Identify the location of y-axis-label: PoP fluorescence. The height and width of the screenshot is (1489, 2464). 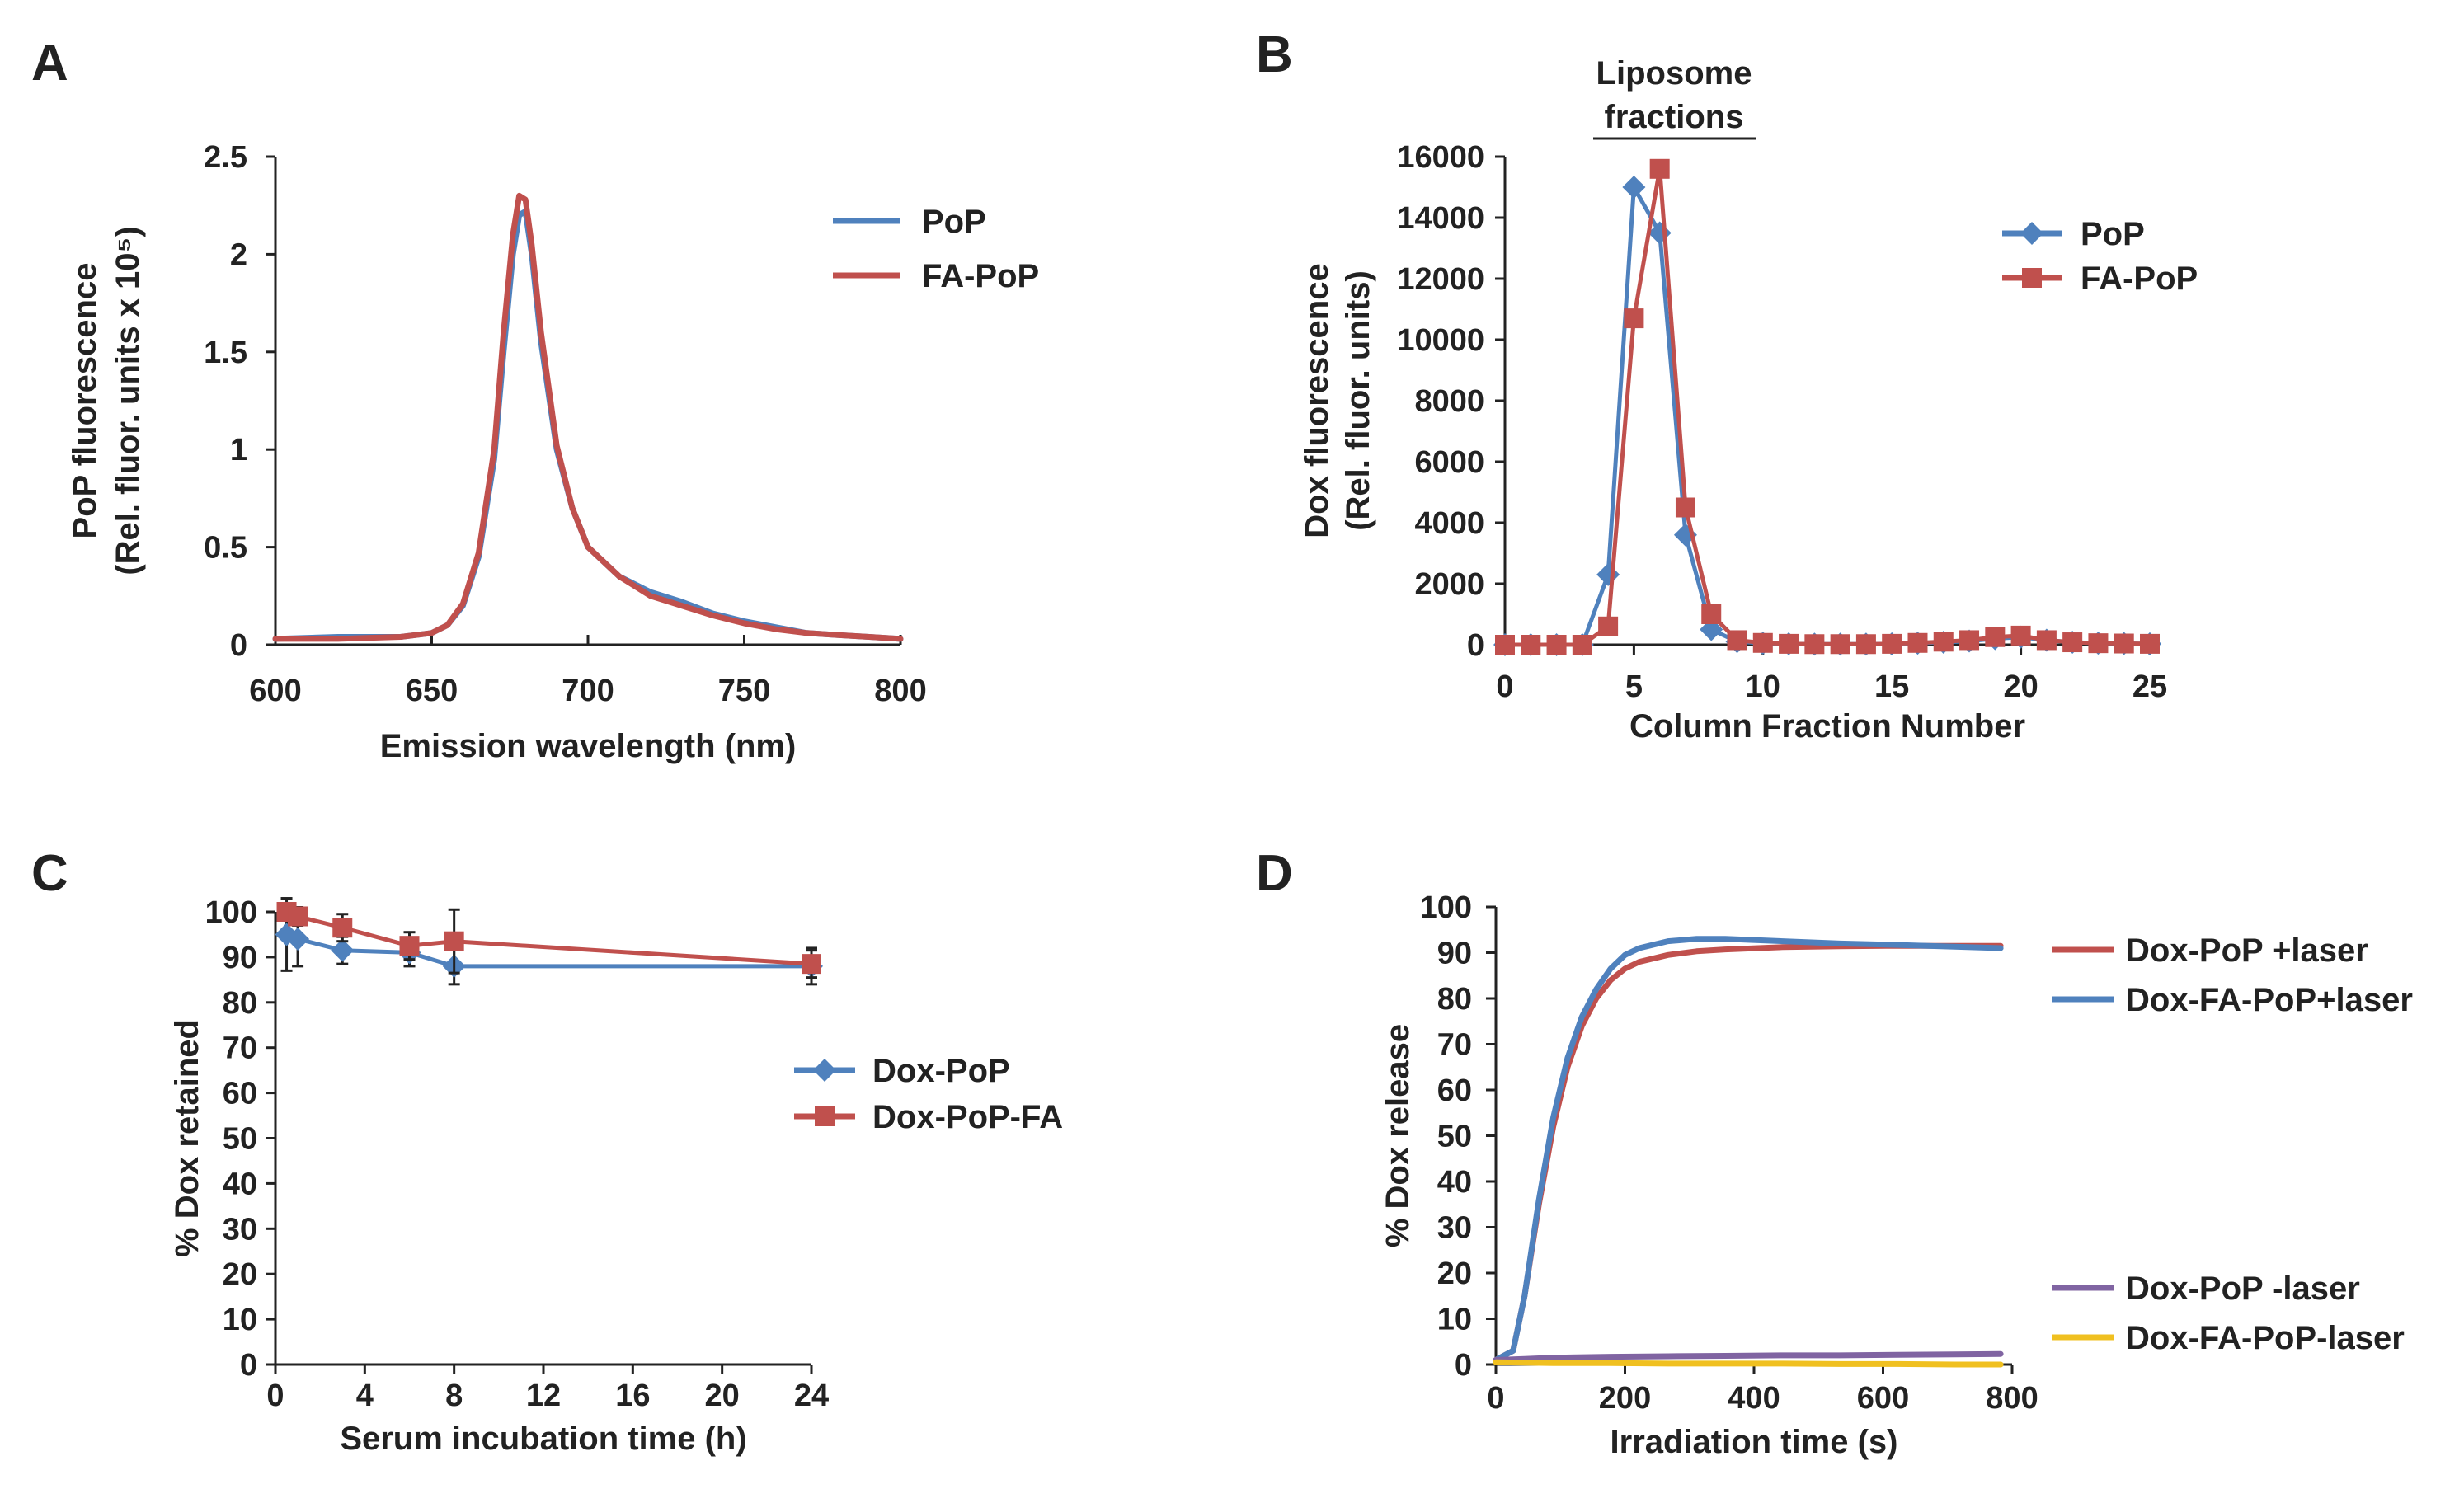
(85, 401).